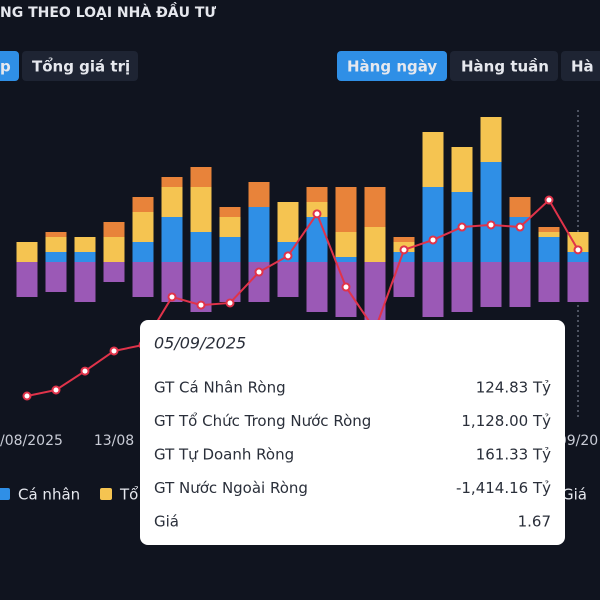 The image size is (600, 600). Describe the element at coordinates (220, 388) in the screenshot. I see `tooltip-label: GT Cá Nhân Ròng` at that location.